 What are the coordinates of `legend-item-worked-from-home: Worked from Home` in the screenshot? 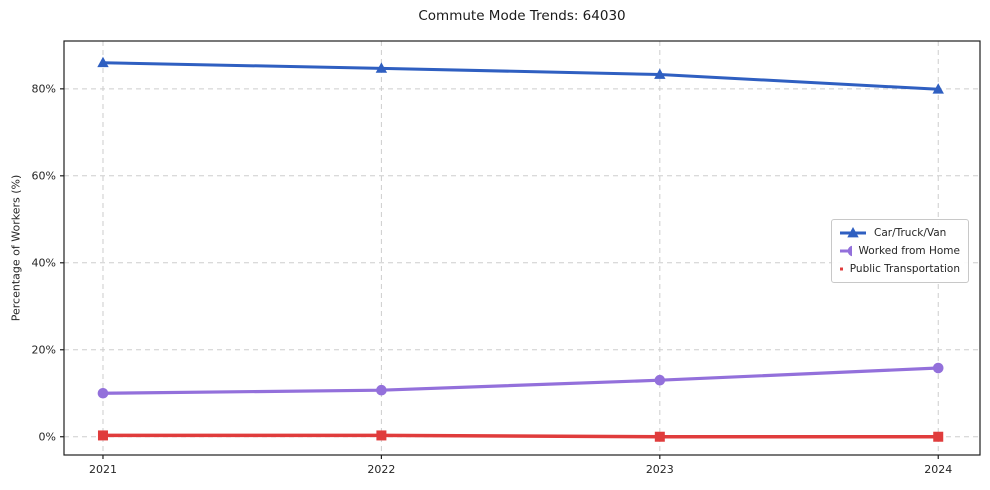 It's located at (899, 251).